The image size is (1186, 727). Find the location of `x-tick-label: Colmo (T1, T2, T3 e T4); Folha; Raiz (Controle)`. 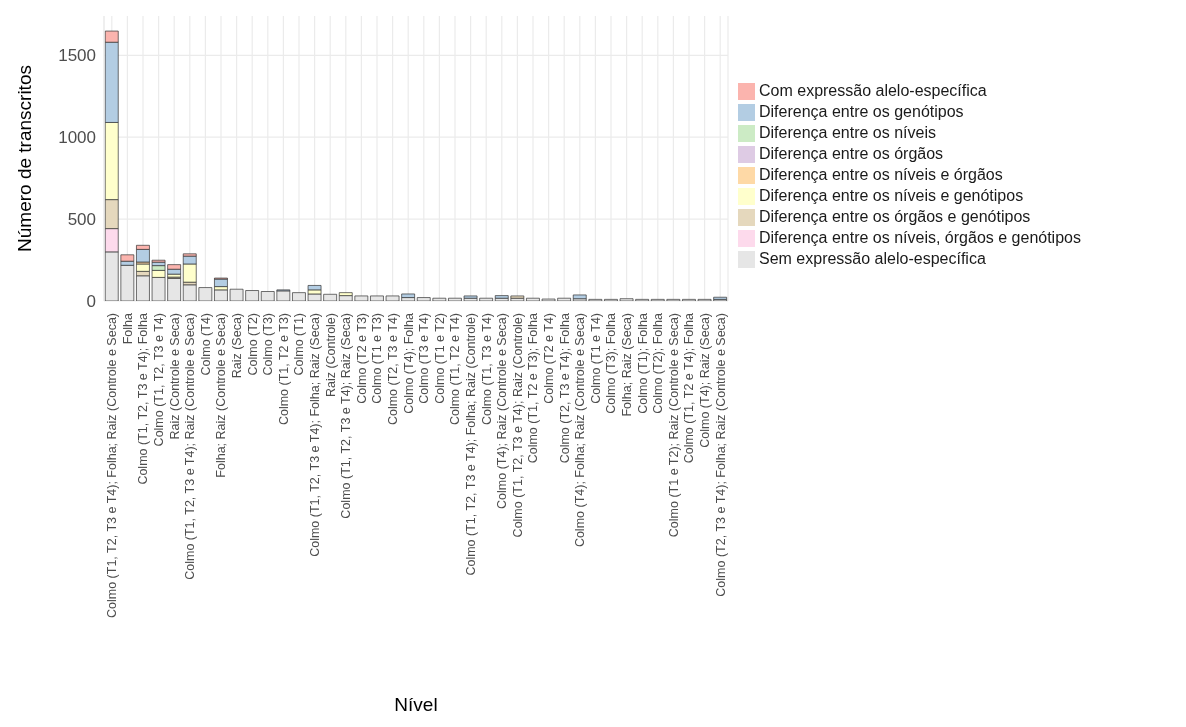

x-tick-label: Colmo (T1, T2, T3 e T4); Folha; Raiz (Controle) is located at coordinates (470, 444).